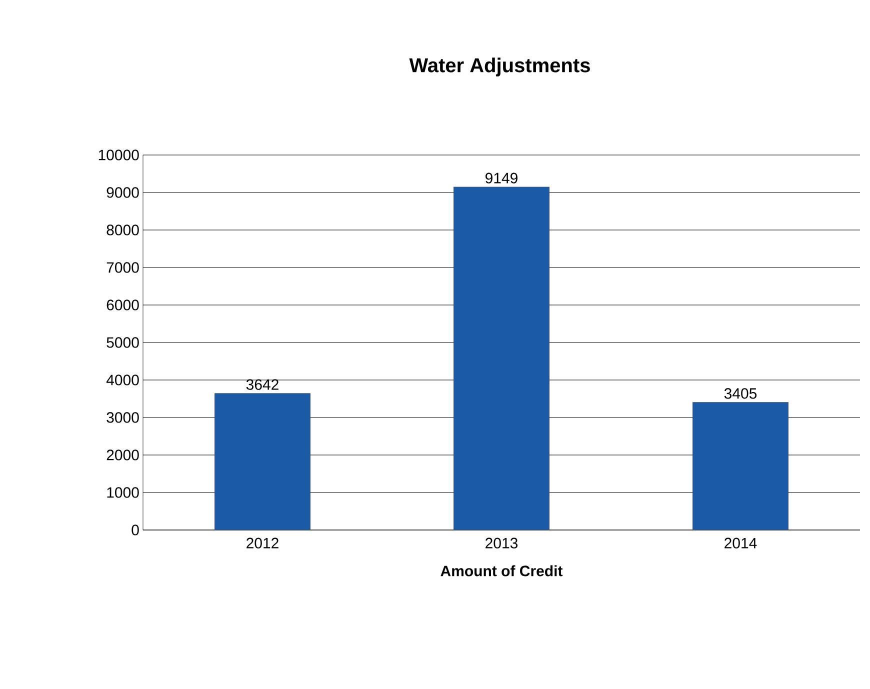 Image resolution: width=870 pixels, height=689 pixels. I want to click on y-tick-label: 0, so click(135, 530).